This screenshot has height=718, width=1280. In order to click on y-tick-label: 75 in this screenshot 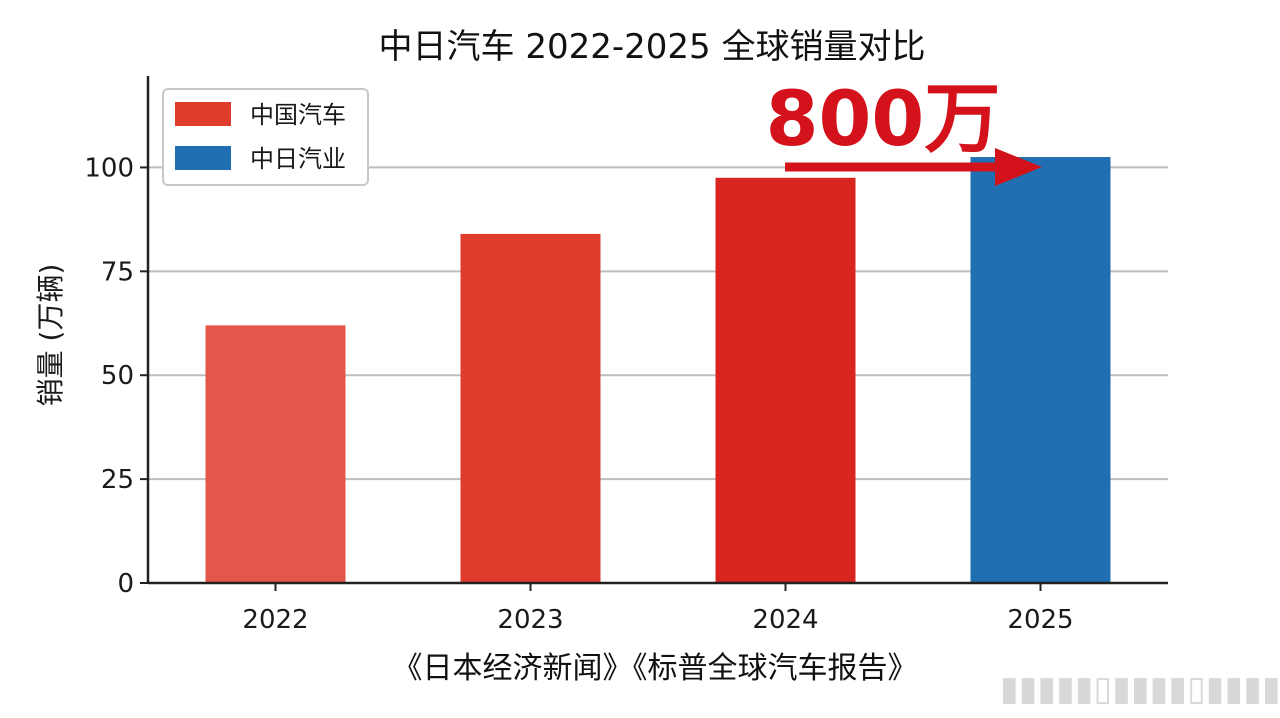, I will do `click(117, 272)`.